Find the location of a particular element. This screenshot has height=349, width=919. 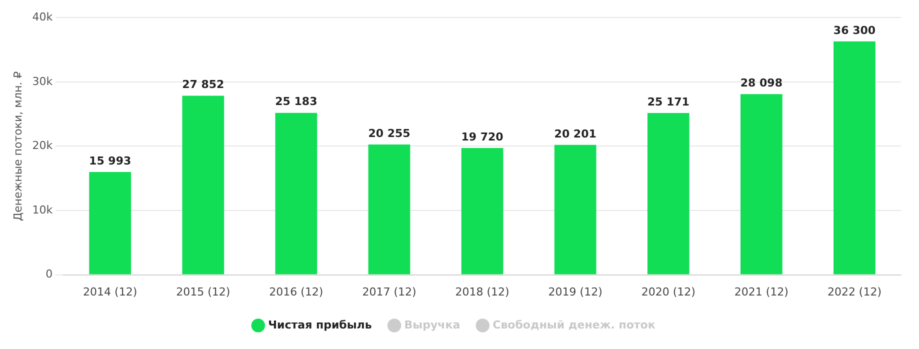

x-tick-label: 2022 (12) is located at coordinates (854, 291).